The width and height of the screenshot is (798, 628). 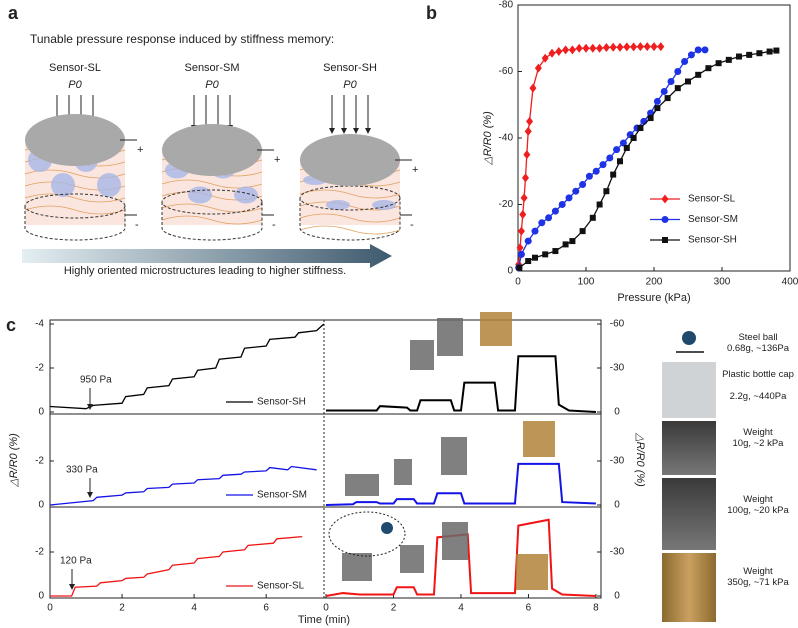 I want to click on sample-spec: 2.2g, ~440Pa, so click(x=758, y=396).